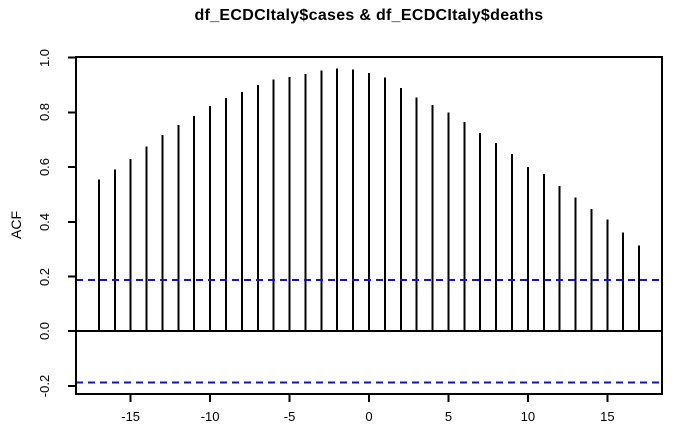  Describe the element at coordinates (448, 416) in the screenshot. I see `x-tick-label: 5` at that location.